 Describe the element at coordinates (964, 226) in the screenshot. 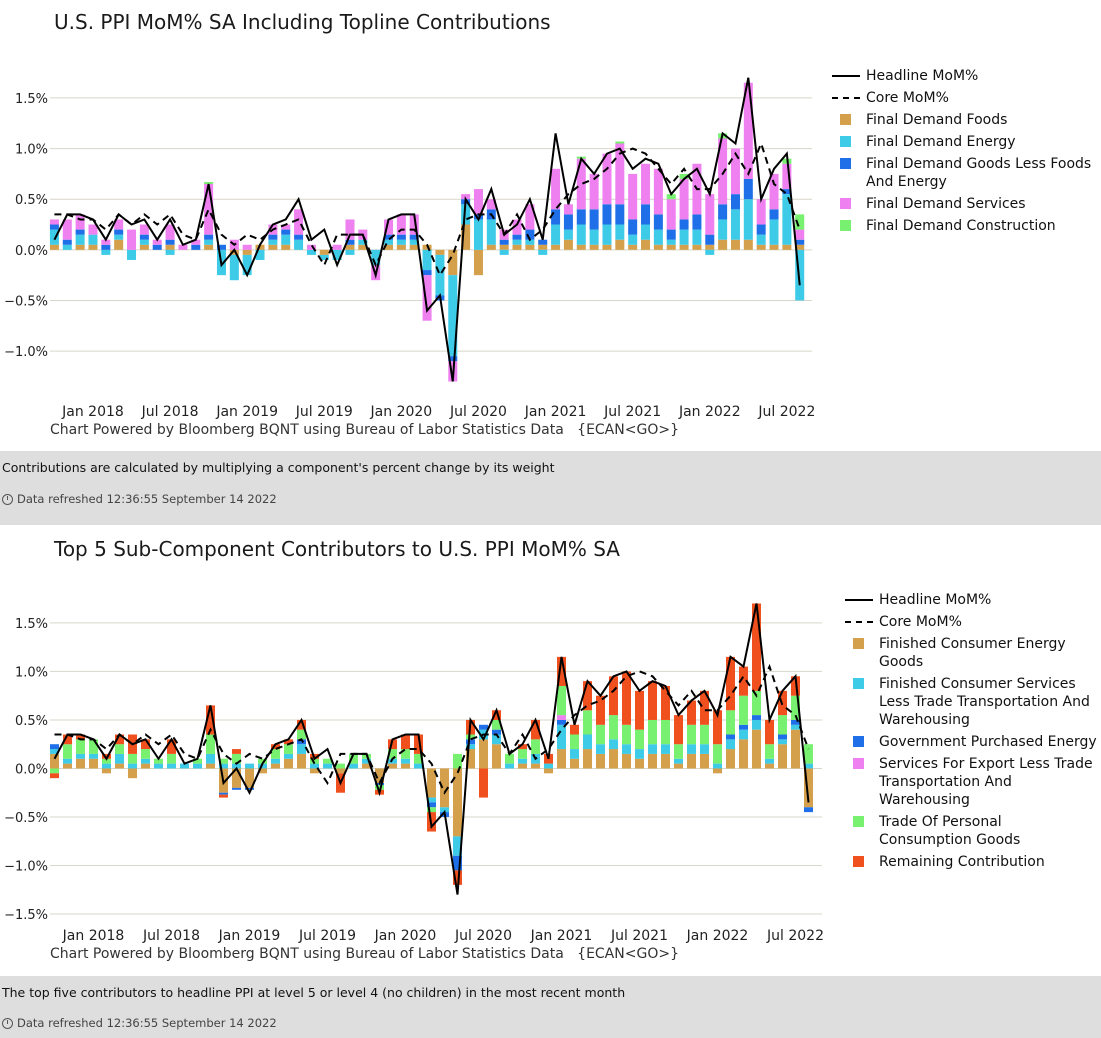

I see `legend-item-construction: Final Demand Construction` at that location.